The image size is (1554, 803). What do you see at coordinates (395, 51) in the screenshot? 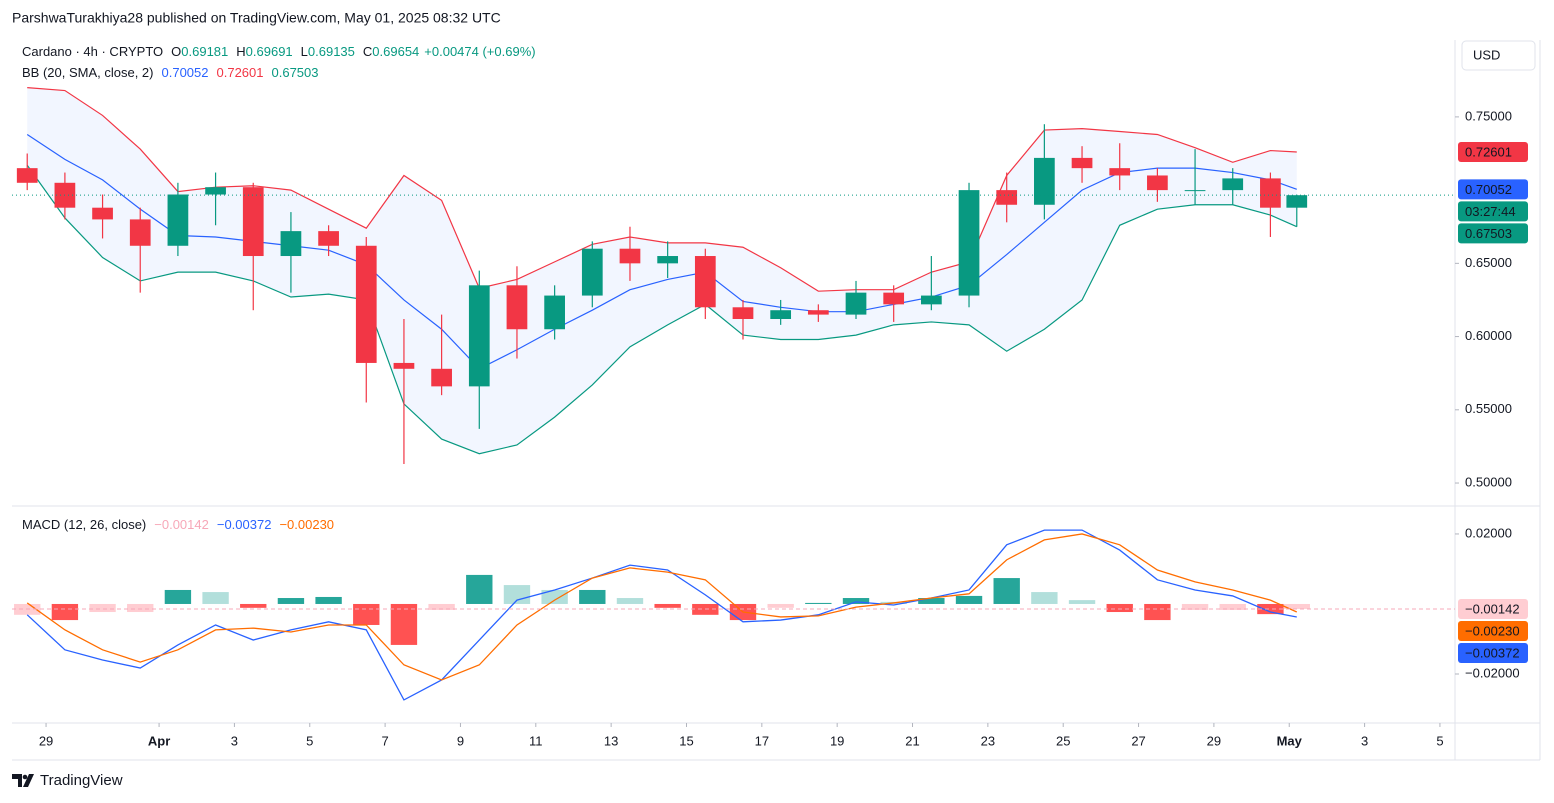
I see `ohlc-value: 0.69654` at bounding box center [395, 51].